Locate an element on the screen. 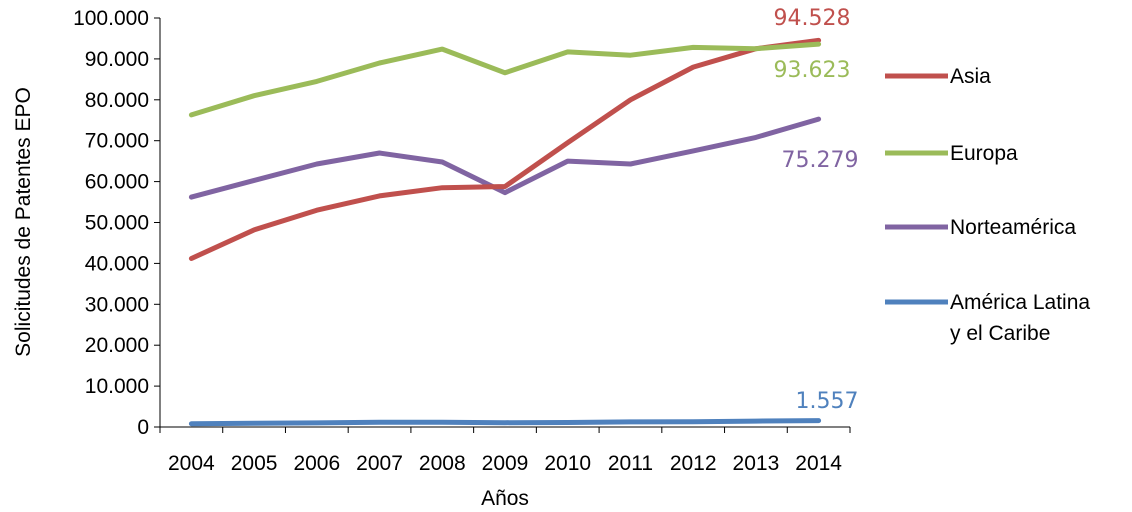 The height and width of the screenshot is (512, 1132). y-tick-label: 50.000 is located at coordinates (117, 223).